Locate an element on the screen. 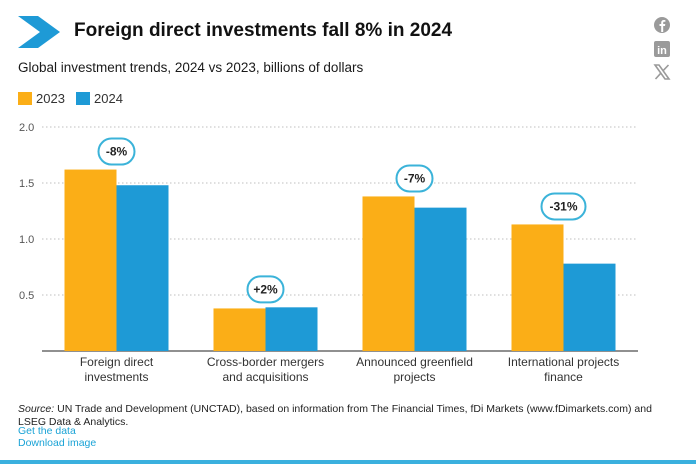 This screenshot has height=464, width=696. y-tick-label: 2.0 is located at coordinates (26, 128).